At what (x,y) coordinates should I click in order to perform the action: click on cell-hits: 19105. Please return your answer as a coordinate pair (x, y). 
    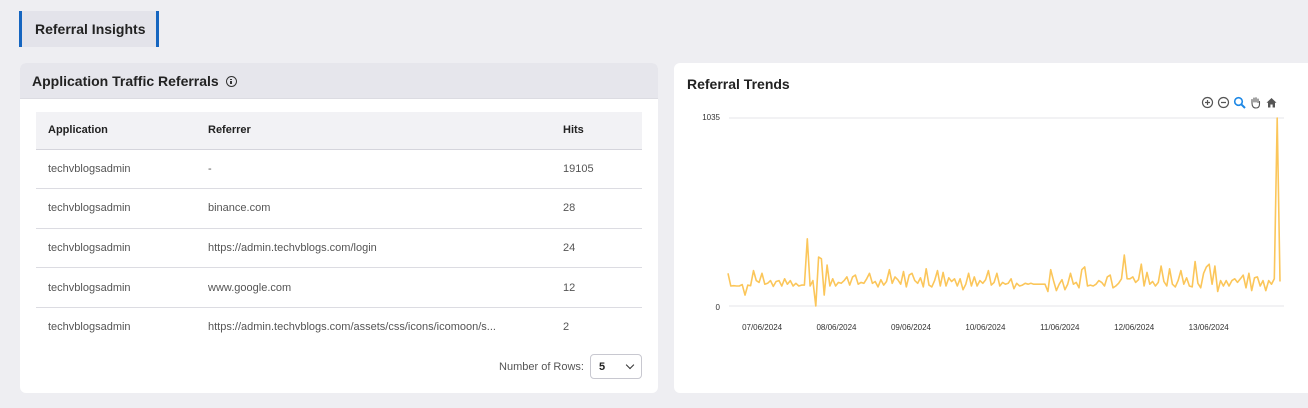
    Looking at the image, I should click on (602, 169).